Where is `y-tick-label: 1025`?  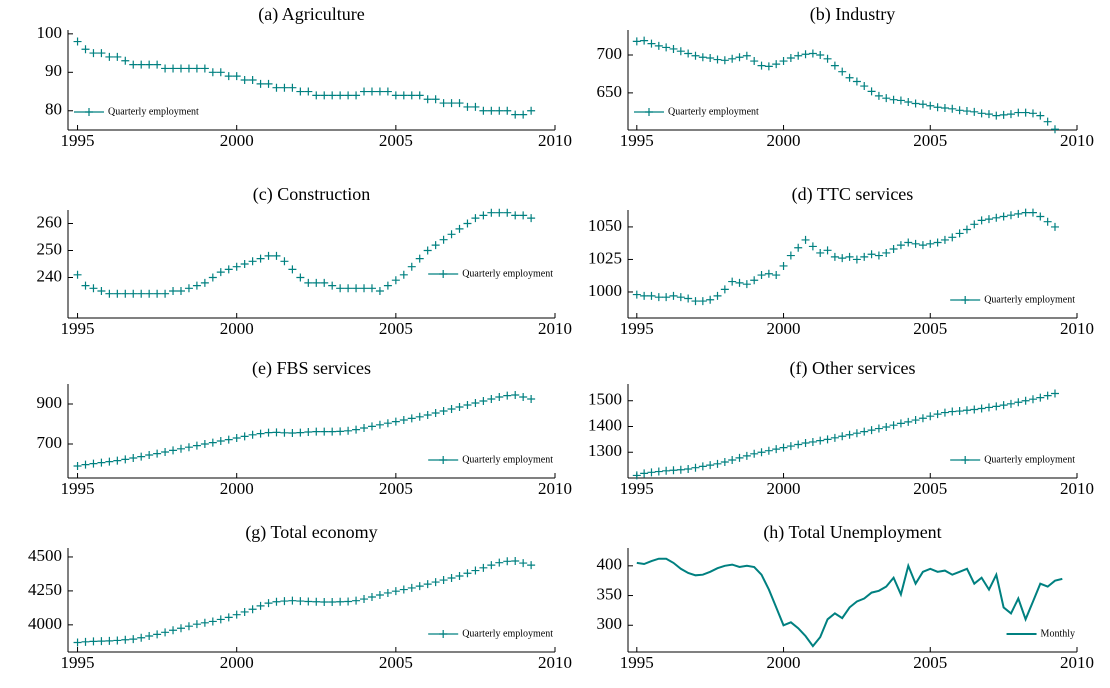
y-tick-label: 1025 is located at coordinates (605, 257).